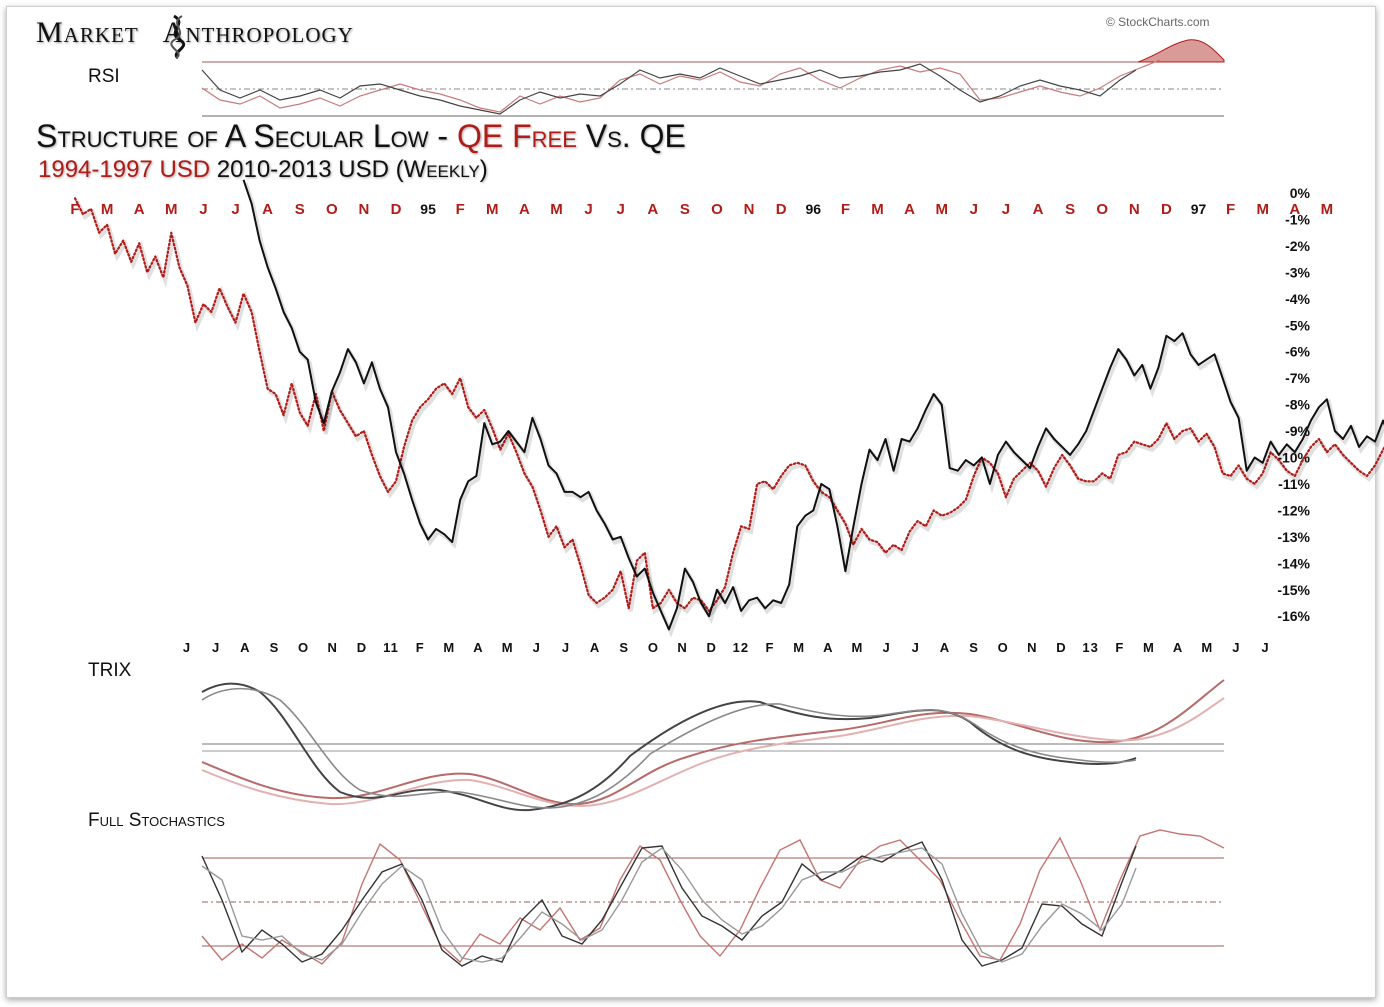 This screenshot has height=1007, width=1384. Describe the element at coordinates (631, 136) in the screenshot. I see `title-suffix: Vs. QE` at that location.